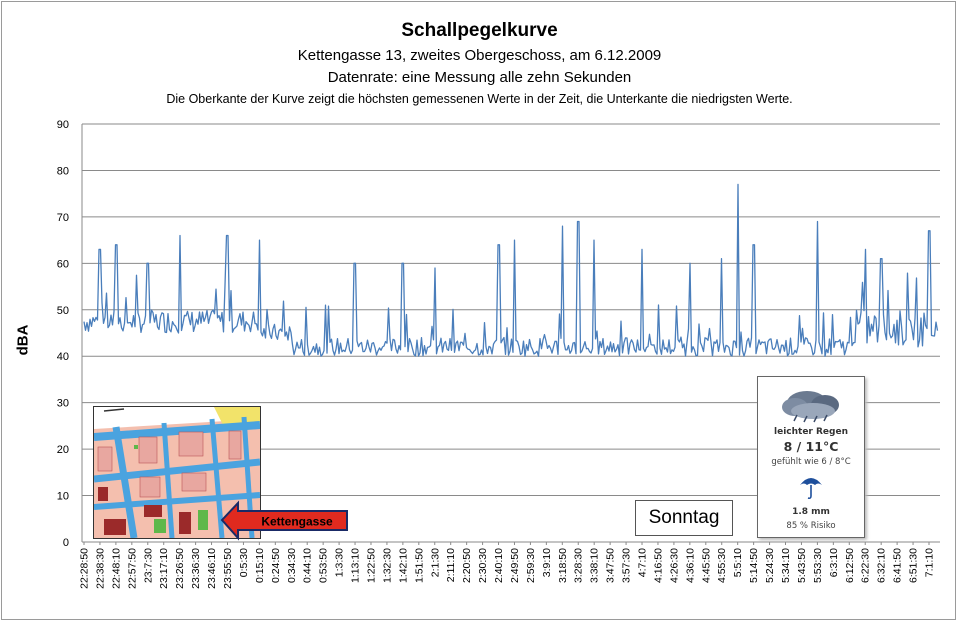  What do you see at coordinates (515, 565) in the screenshot?
I see `x-tick-label: 2:49:50` at bounding box center [515, 565].